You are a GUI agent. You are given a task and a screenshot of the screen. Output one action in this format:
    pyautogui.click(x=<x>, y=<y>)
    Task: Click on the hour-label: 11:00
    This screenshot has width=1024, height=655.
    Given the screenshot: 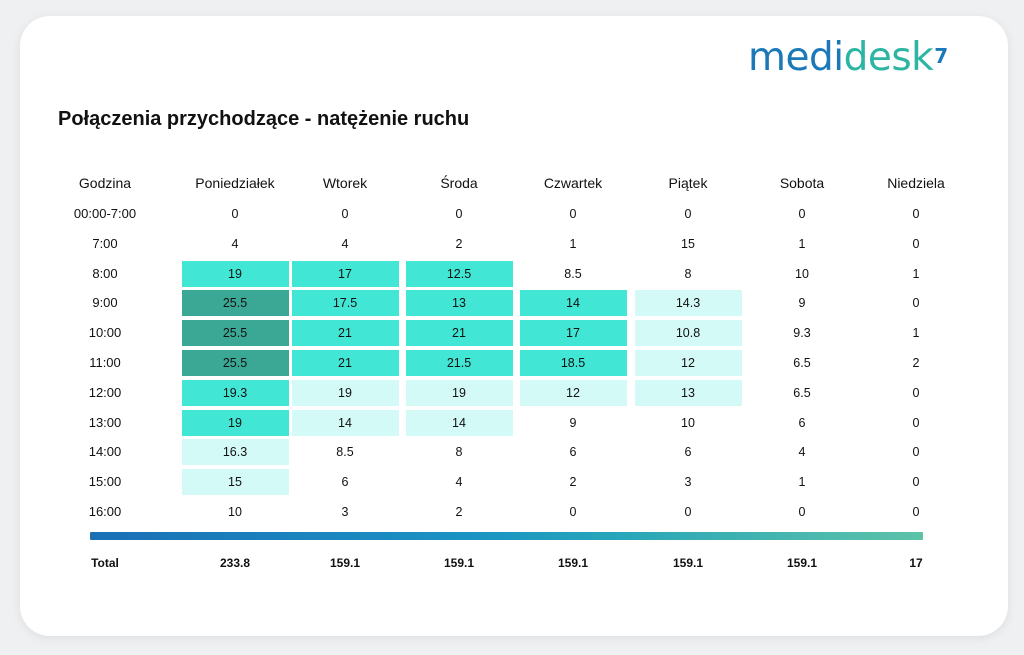 What is the action you would take?
    pyautogui.click(x=105, y=362)
    